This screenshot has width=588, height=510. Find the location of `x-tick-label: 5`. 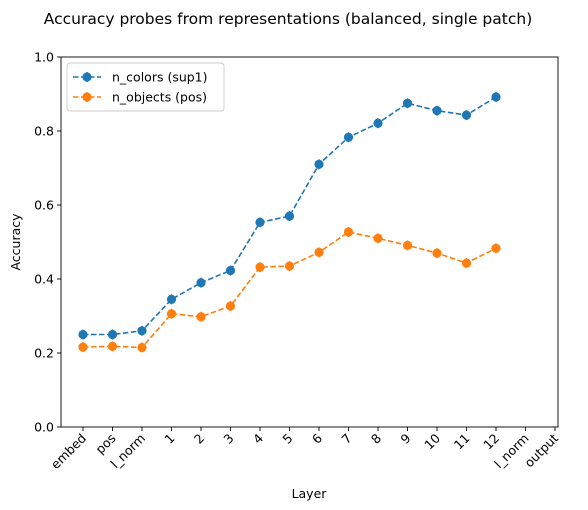

x-tick-label: 5 is located at coordinates (287, 439).